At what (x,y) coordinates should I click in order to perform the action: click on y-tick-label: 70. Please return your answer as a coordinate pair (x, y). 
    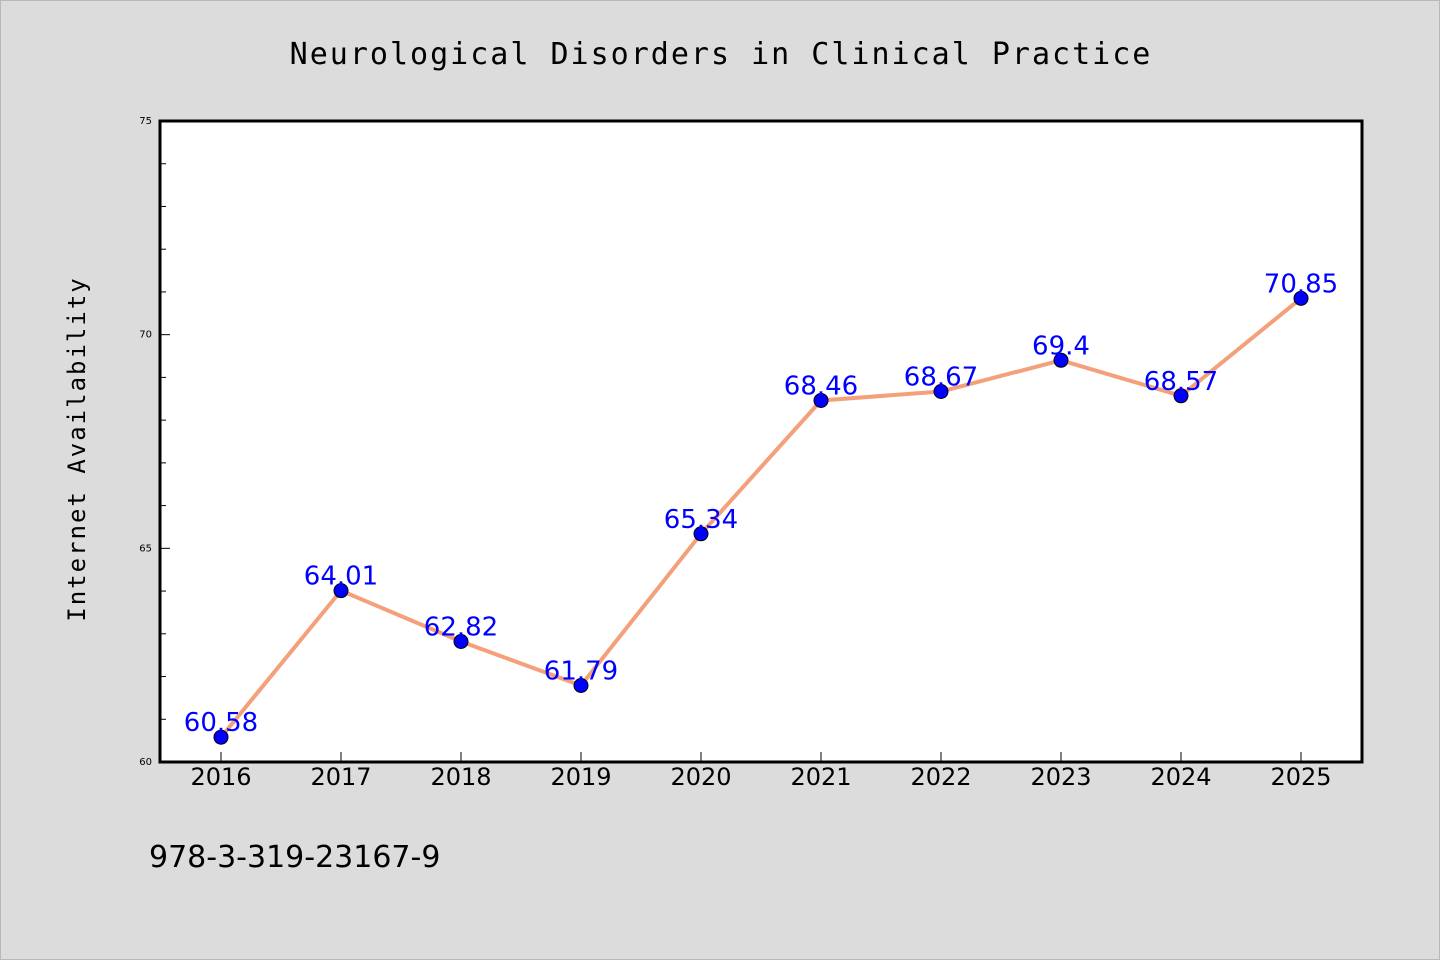
    Looking at the image, I should click on (145, 335).